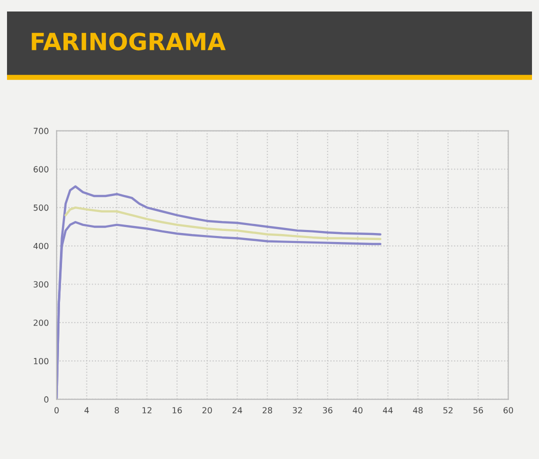 The width and height of the screenshot is (539, 459). I want to click on x-tick-label: 8, so click(116, 410).